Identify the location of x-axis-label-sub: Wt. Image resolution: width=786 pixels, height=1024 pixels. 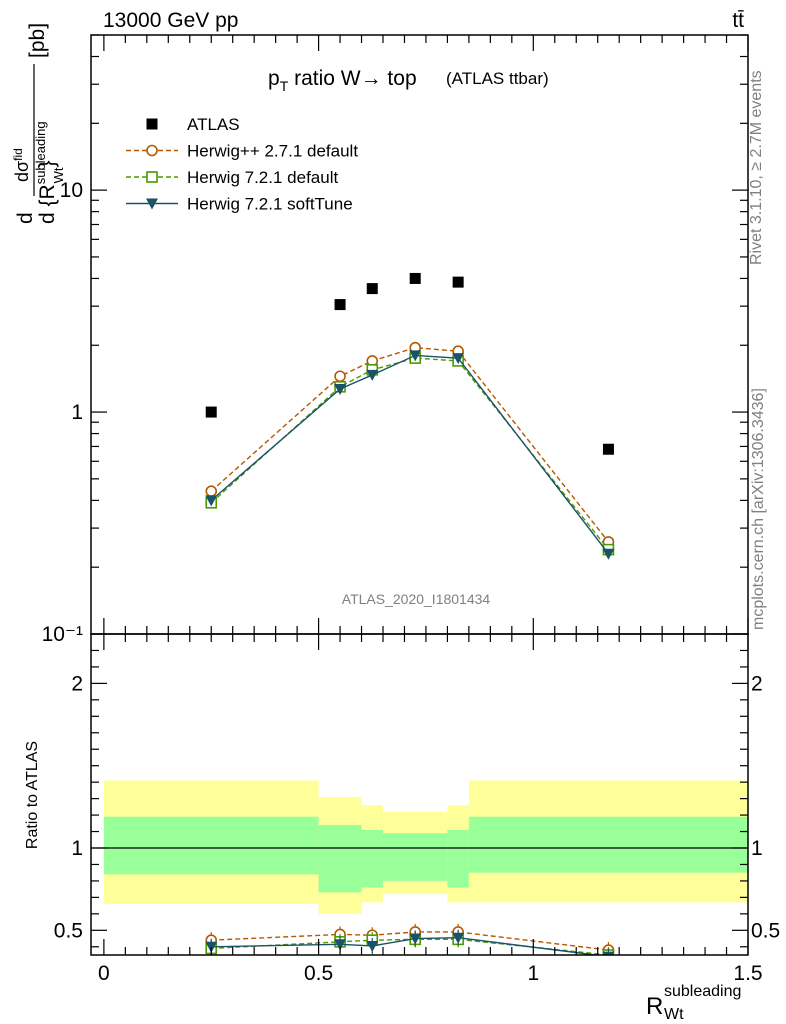
(674, 1014).